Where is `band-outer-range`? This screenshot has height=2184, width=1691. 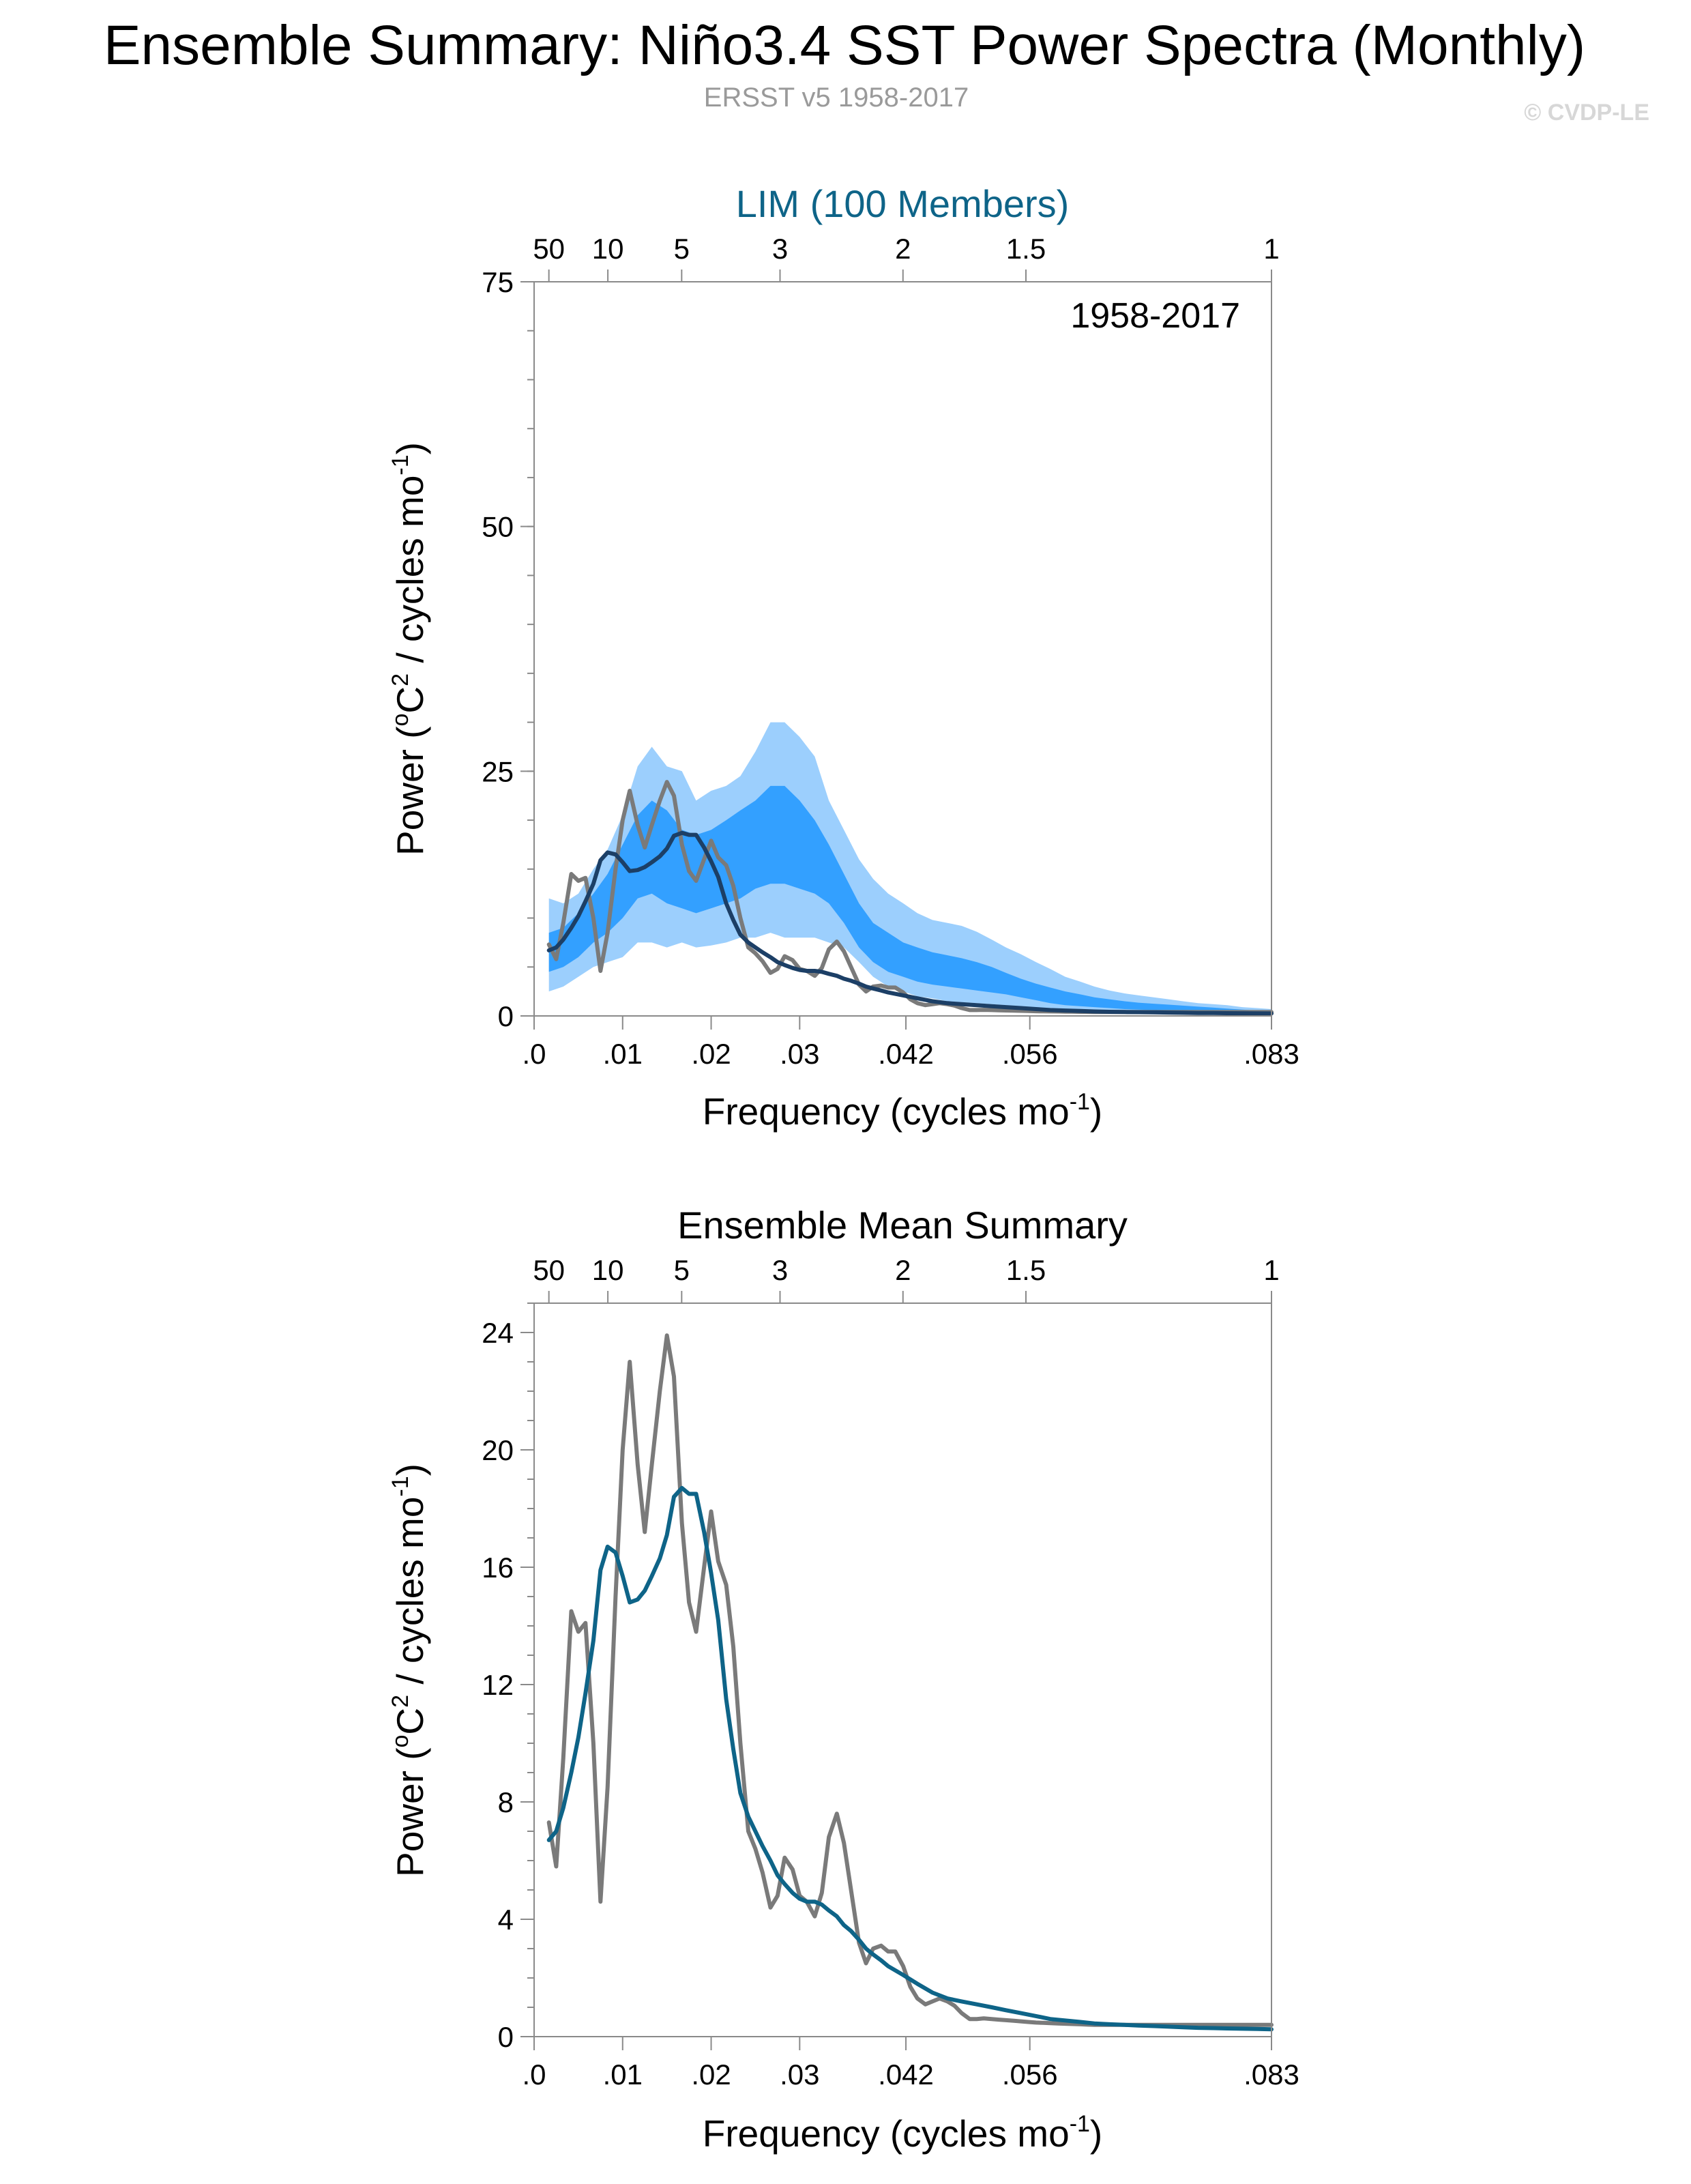 band-outer-range is located at coordinates (910, 868).